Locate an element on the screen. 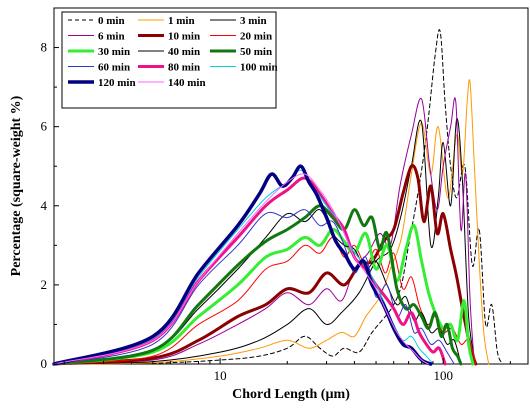 Image resolution: width=530 pixels, height=410 pixels. x-tick-label: 100 is located at coordinates (443, 375).